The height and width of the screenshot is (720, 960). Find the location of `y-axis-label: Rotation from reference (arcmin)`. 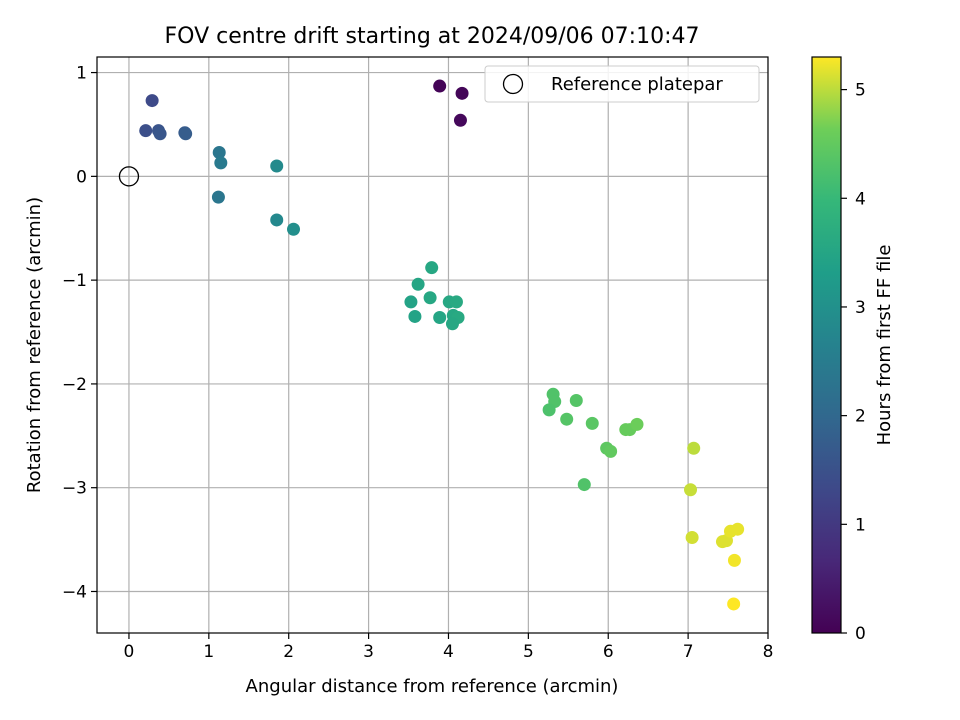

y-axis-label: Rotation from reference (arcmin) is located at coordinates (34, 345).